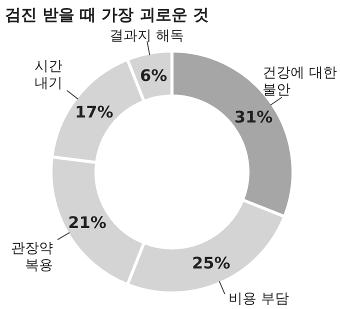 The height and width of the screenshot is (309, 340). Describe the element at coordinates (211, 262) in the screenshot. I see `data-label: 25%` at that location.